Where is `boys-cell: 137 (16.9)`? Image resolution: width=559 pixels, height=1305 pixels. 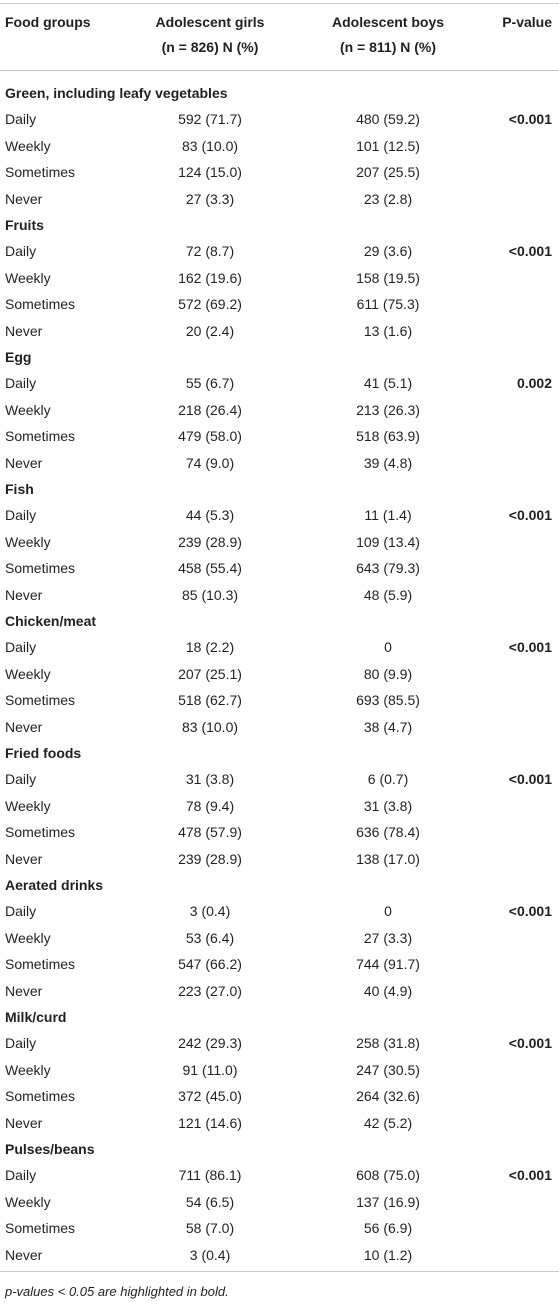
boys-cell: 137 (16.9) is located at coordinates (388, 1201).